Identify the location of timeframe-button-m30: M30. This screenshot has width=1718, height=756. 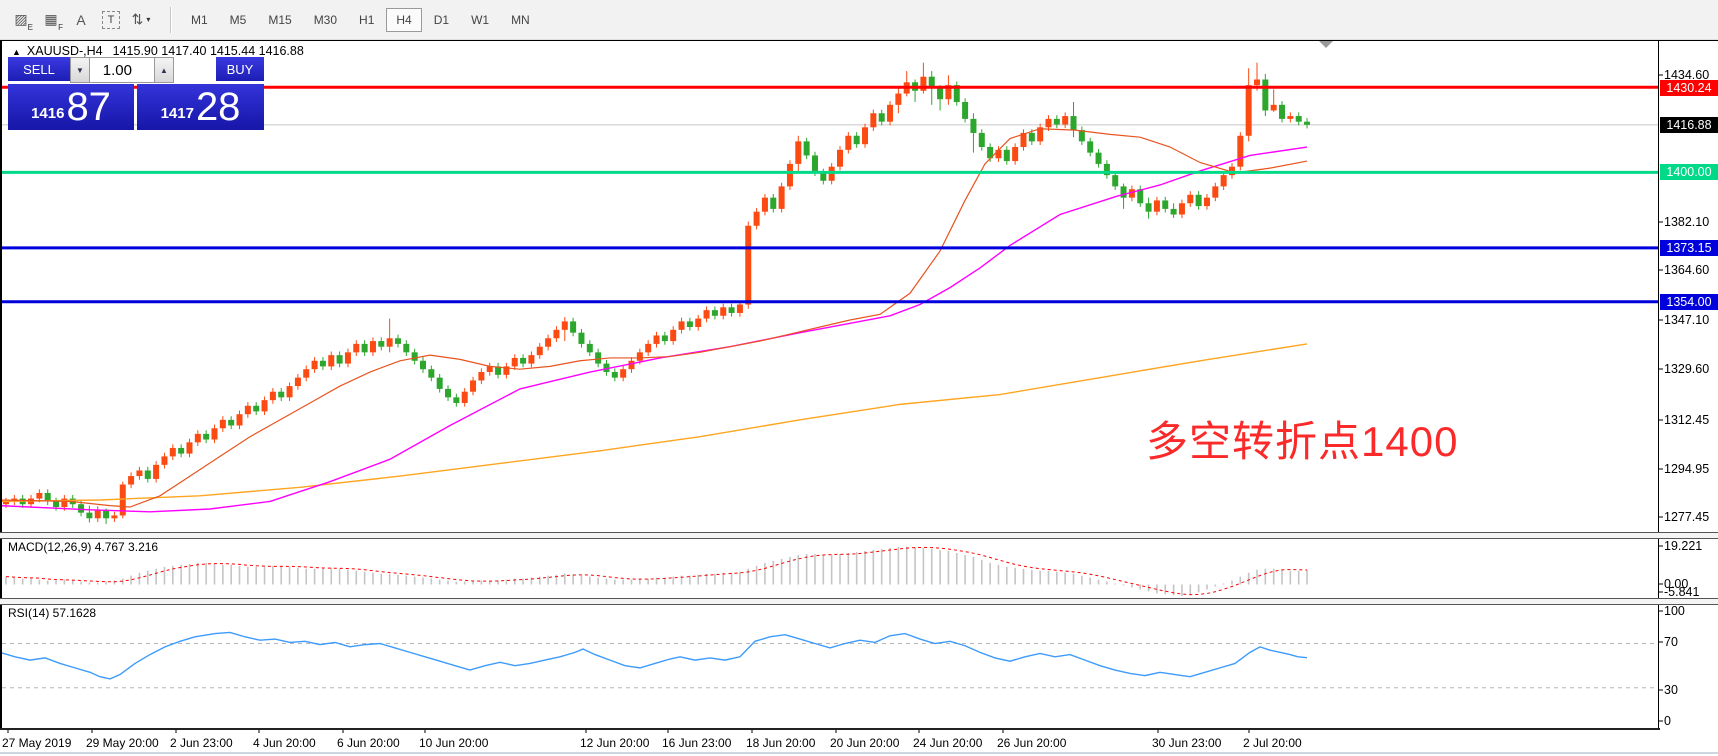
(325, 19).